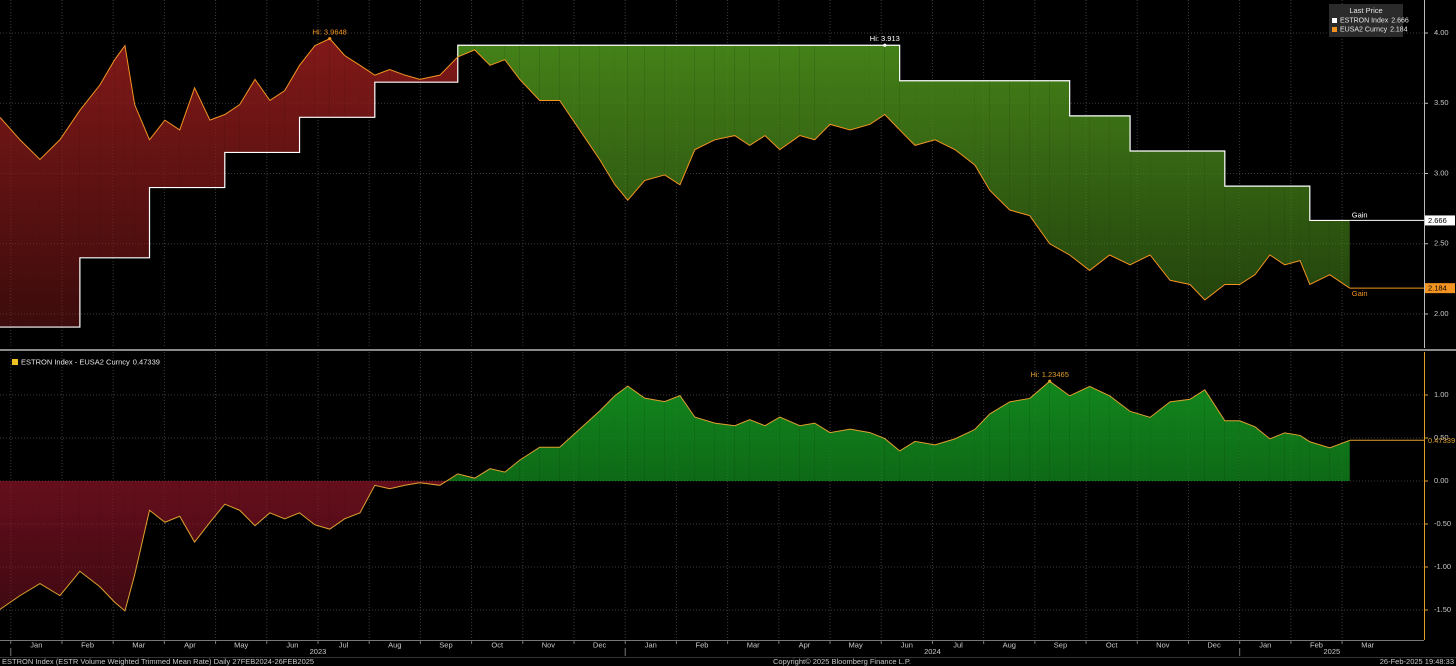 The height and width of the screenshot is (666, 1456). What do you see at coordinates (75, 361) in the screenshot?
I see `legend-name: ESTRON Index - EUSA2 Curncy` at bounding box center [75, 361].